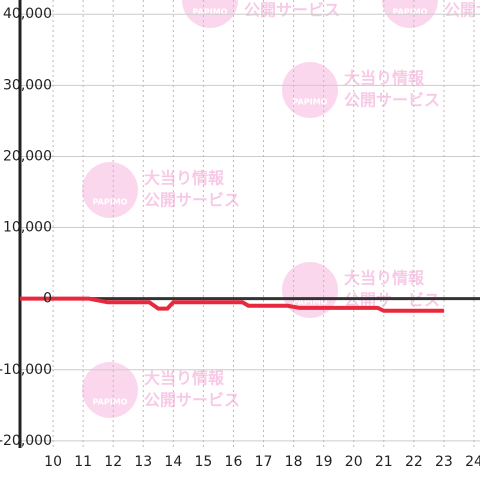 Image resolution: width=480 pixels, height=480 pixels. What do you see at coordinates (384, 462) in the screenshot?
I see `x-tick-label: 21` at bounding box center [384, 462].